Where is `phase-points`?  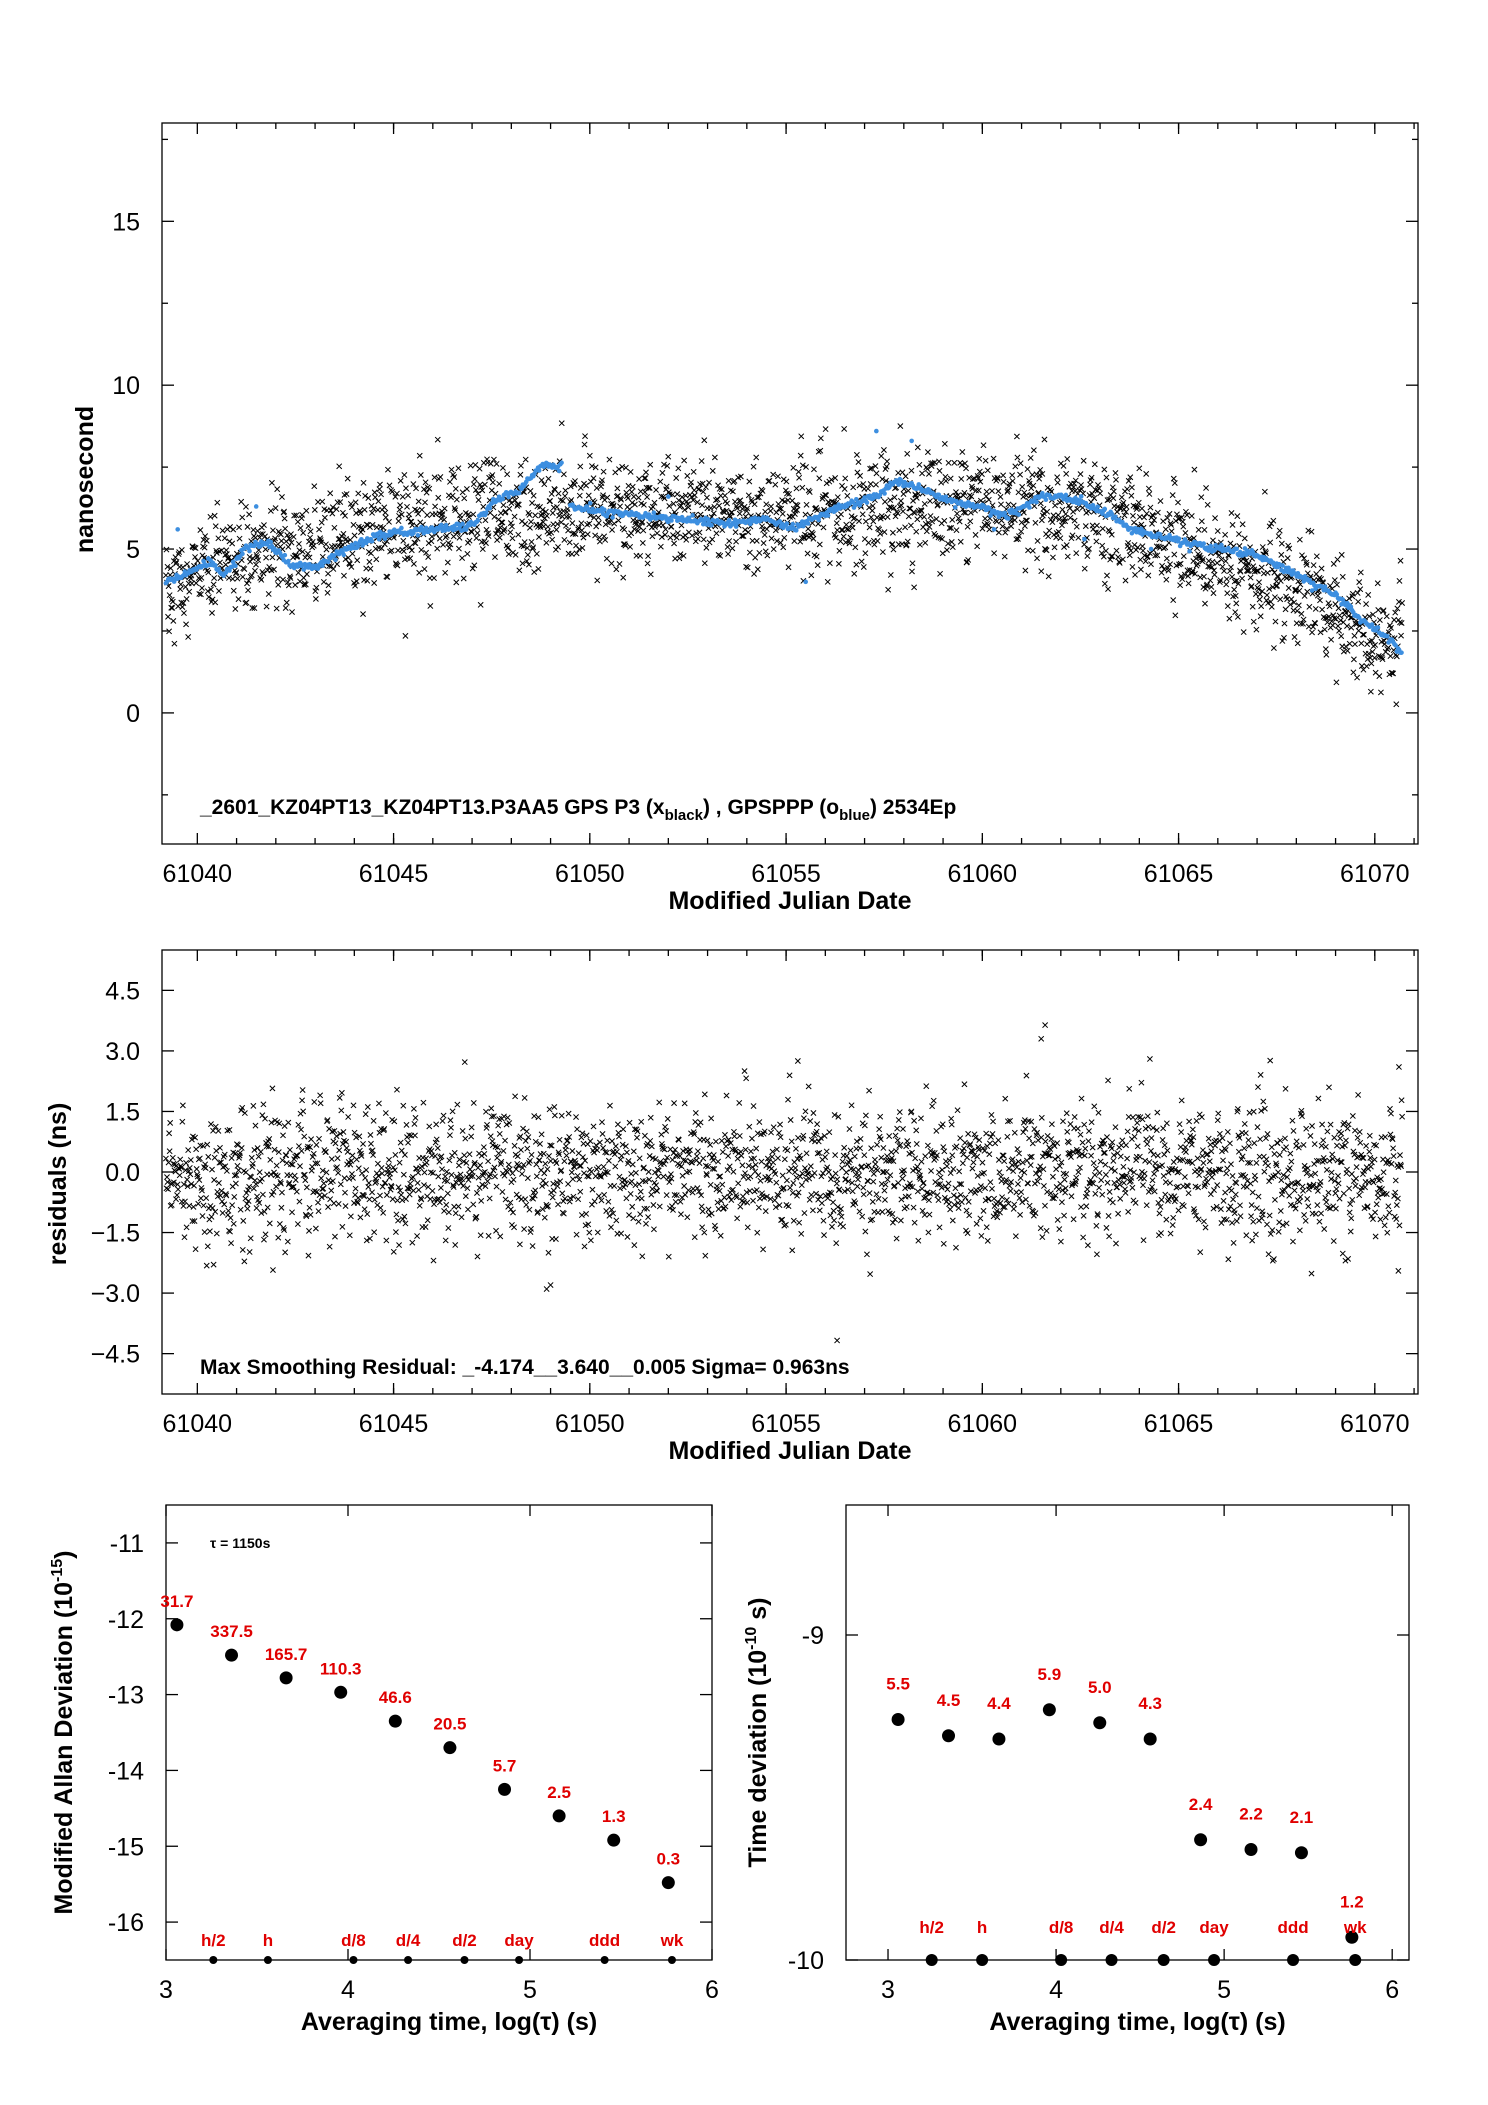 phase-points is located at coordinates (784, 564).